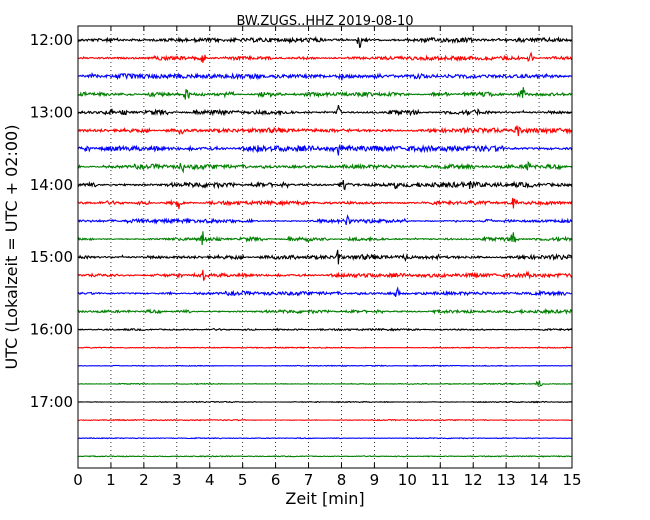 This screenshot has height=520, width=650. Describe the element at coordinates (51, 330) in the screenshot. I see `y-tick-label: 16:00` at that location.